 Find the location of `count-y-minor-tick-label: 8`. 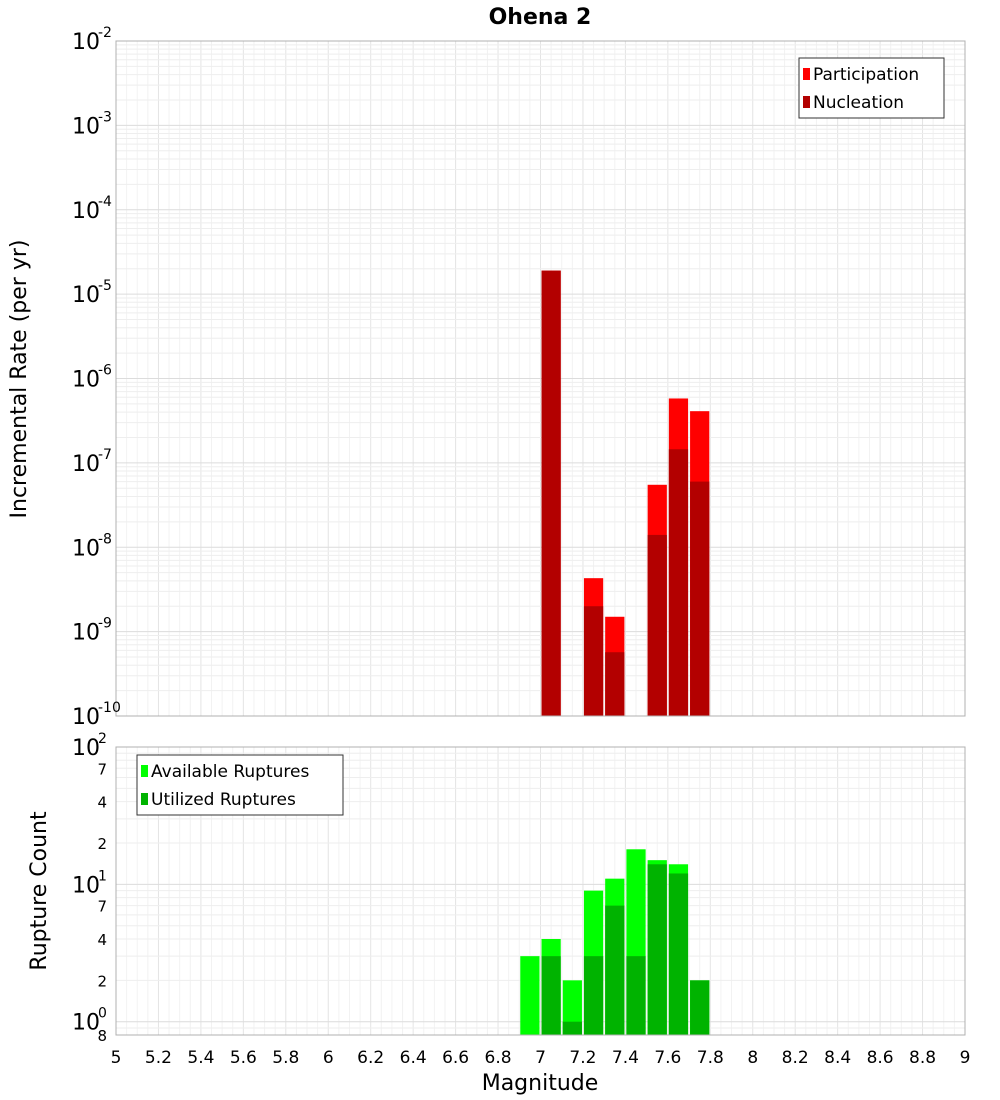

count-y-minor-tick-label: 8 is located at coordinates (102, 1036).